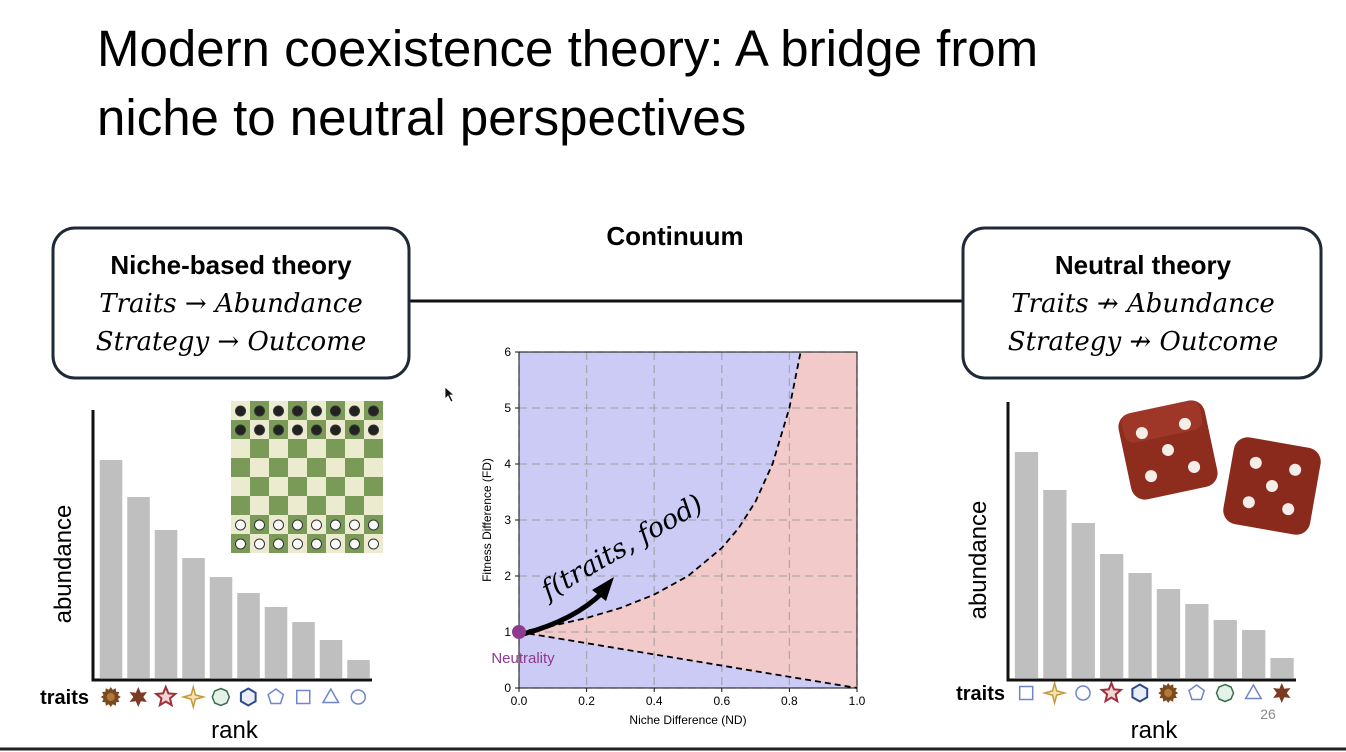 The height and width of the screenshot is (752, 1346). I want to click on plot-frame, so click(688, 520).